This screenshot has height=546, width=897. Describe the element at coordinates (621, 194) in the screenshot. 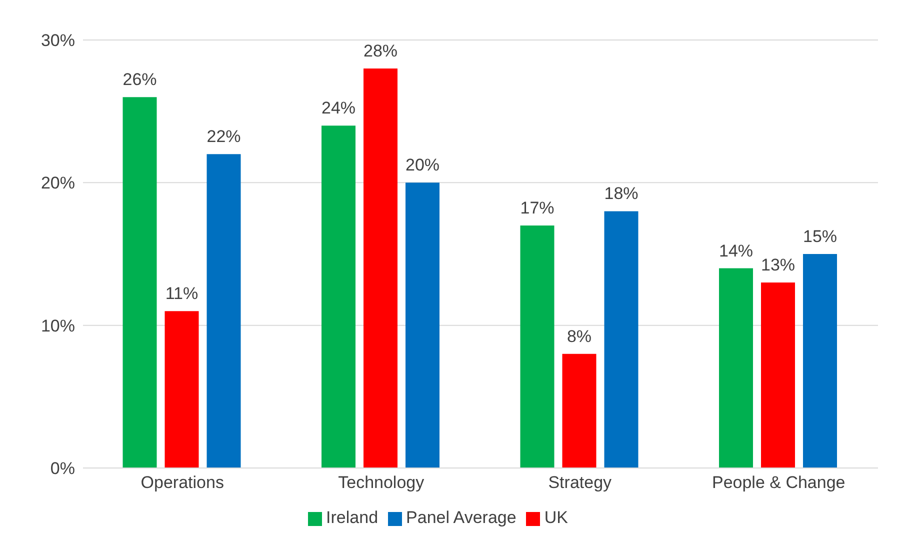

I see `data-label: 18%` at that location.